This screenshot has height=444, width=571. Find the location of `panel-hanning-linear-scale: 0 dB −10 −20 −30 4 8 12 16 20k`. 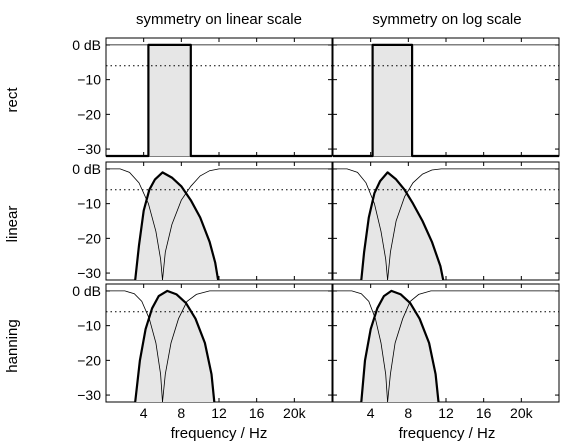

panel-hanning-linear-scale: 0 dB −10 −20 −30 4 8 12 16 20k is located at coordinates (202, 352).